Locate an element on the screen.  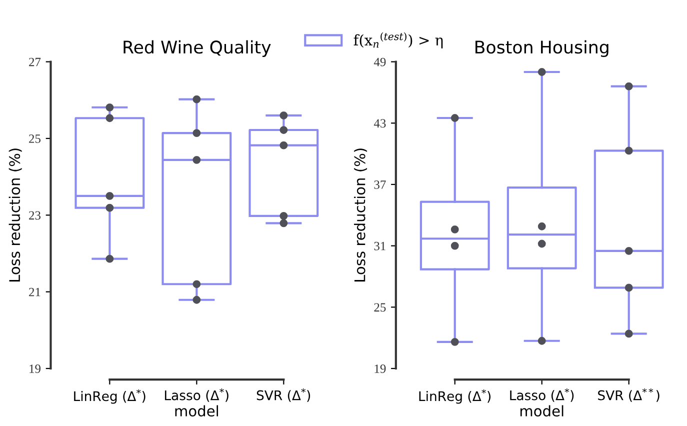
y-tick-label: 21 is located at coordinates (34, 292).